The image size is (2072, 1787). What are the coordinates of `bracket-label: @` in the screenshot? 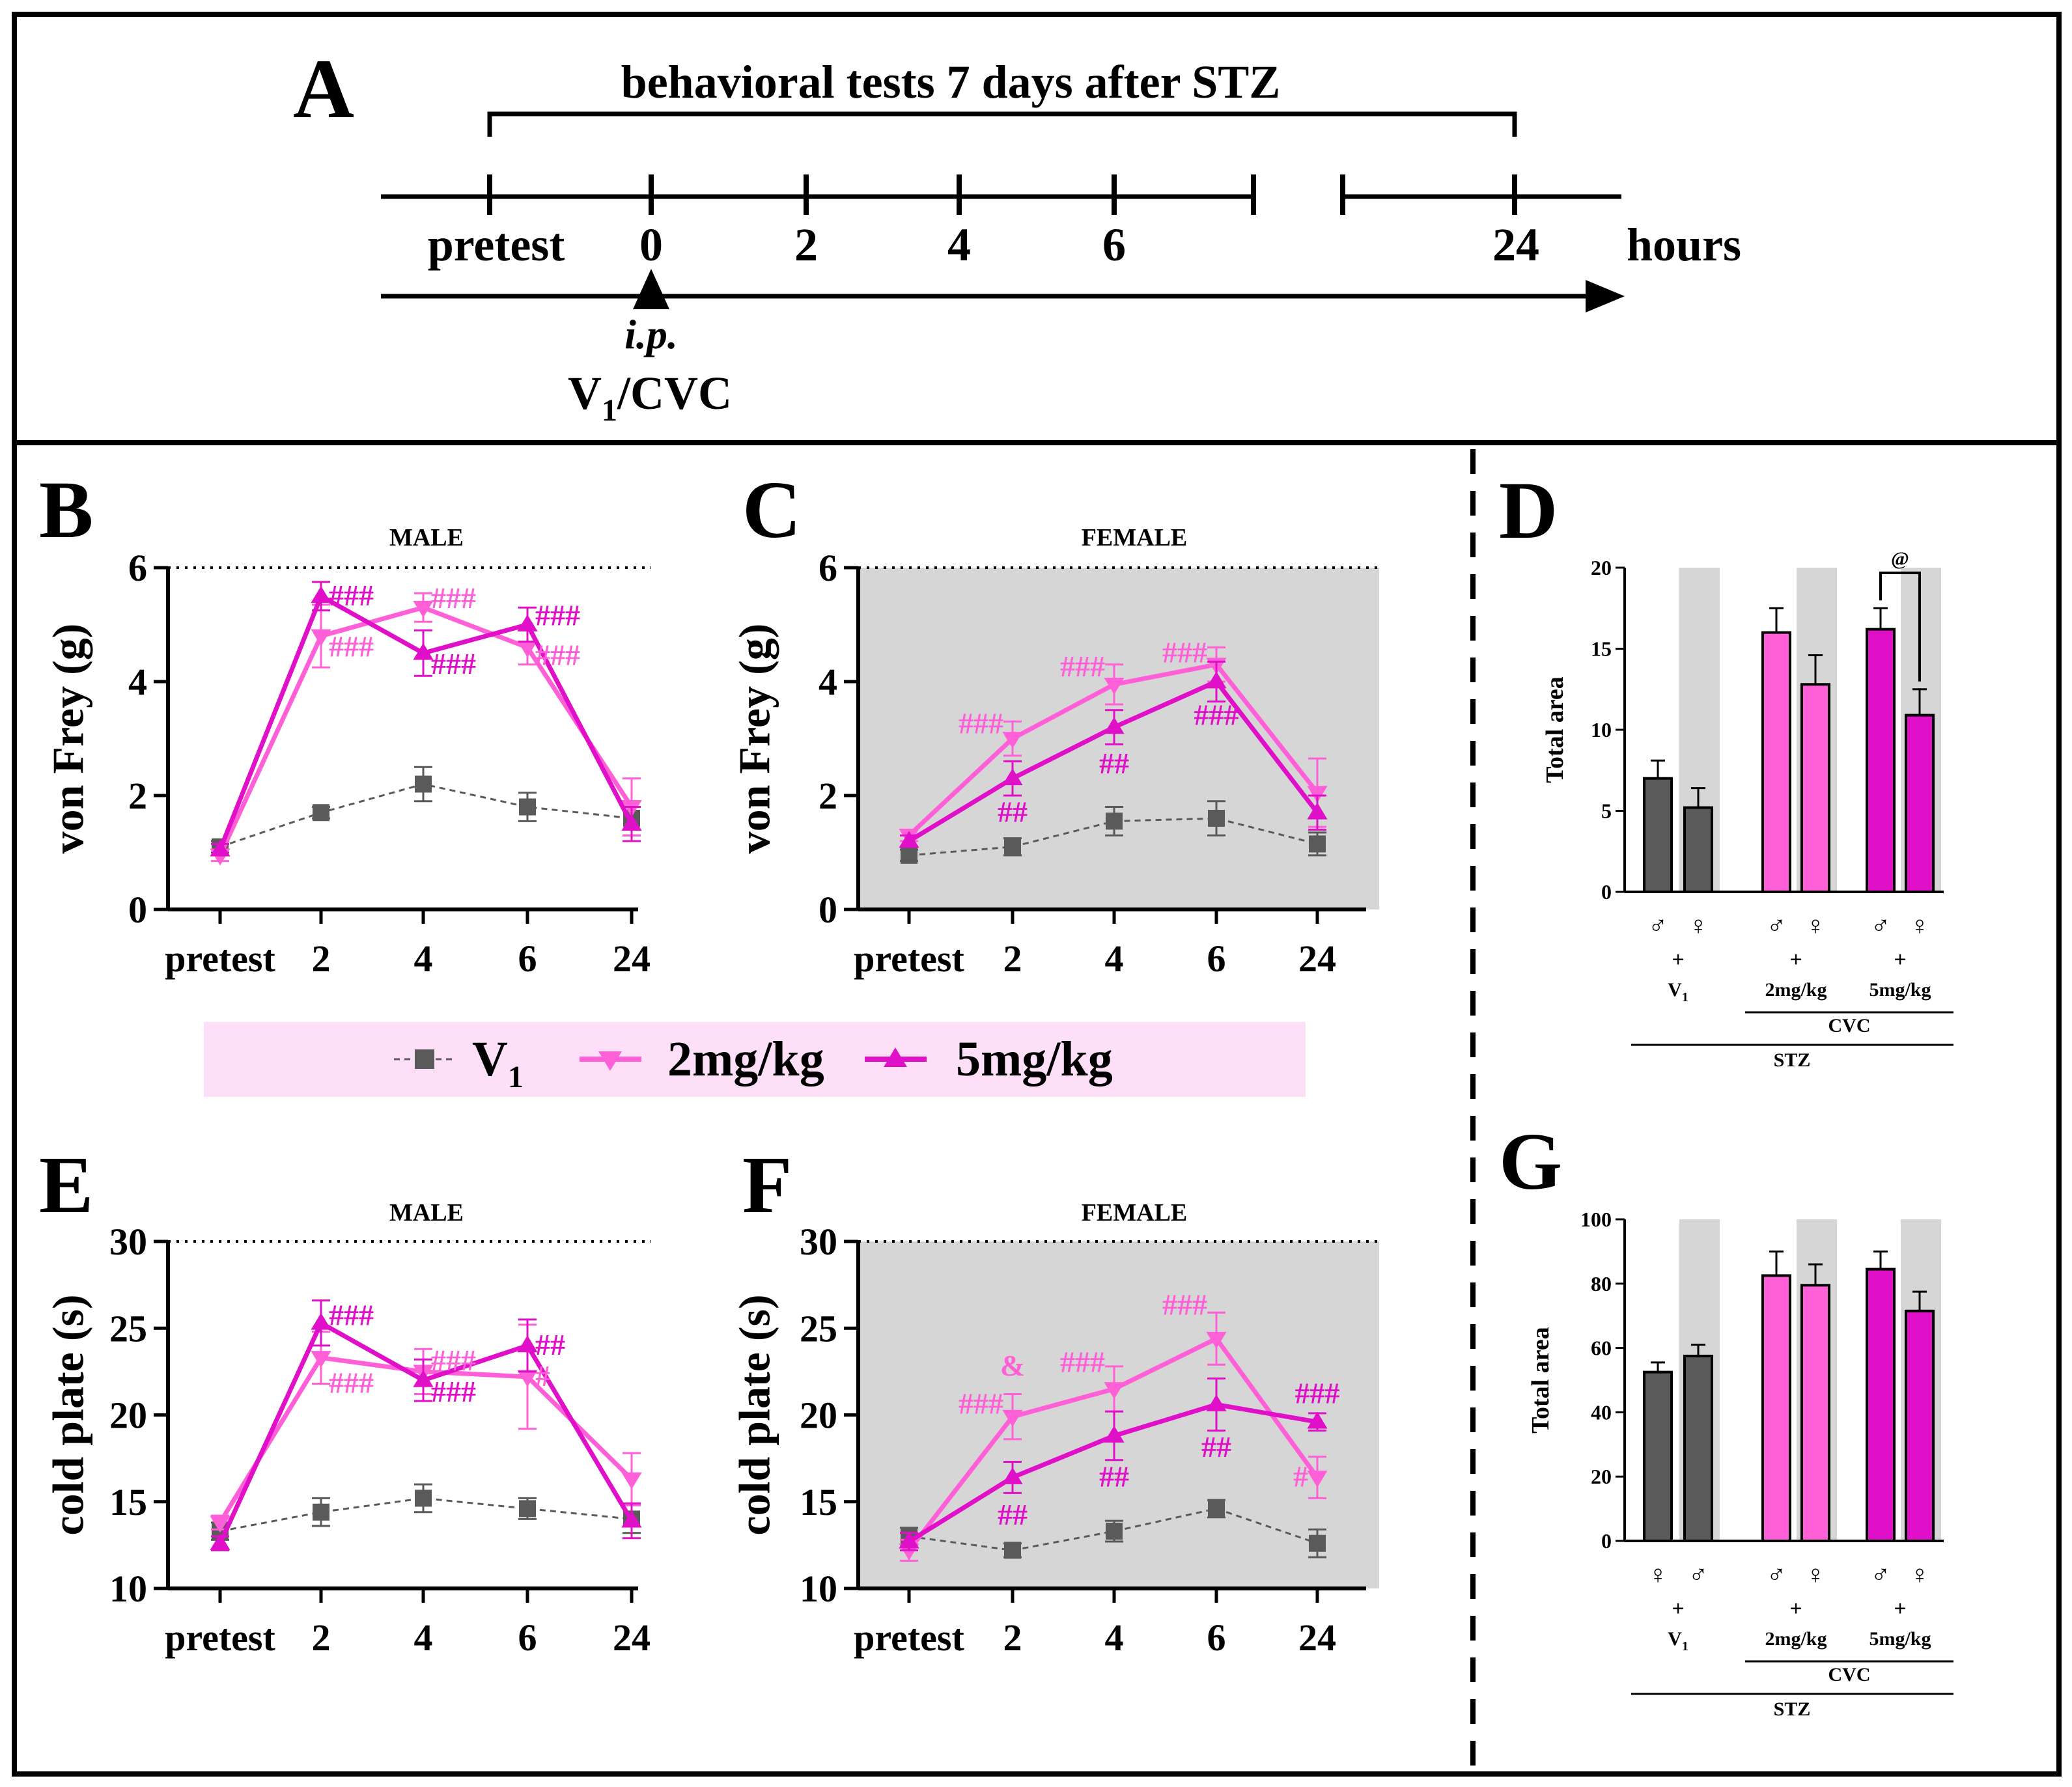 It's located at (1900, 559).